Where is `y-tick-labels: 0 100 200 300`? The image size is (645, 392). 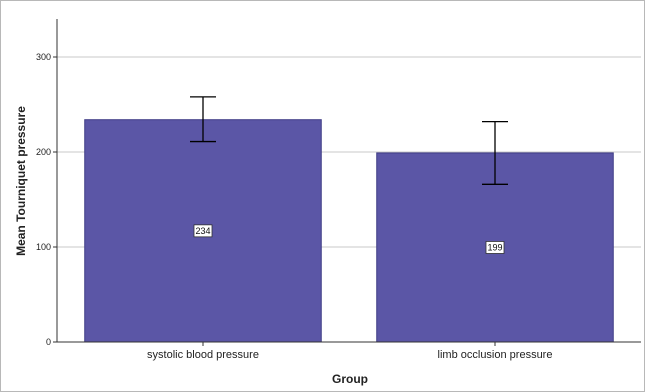
y-tick-labels: 0 100 200 300 is located at coordinates (46, 199).